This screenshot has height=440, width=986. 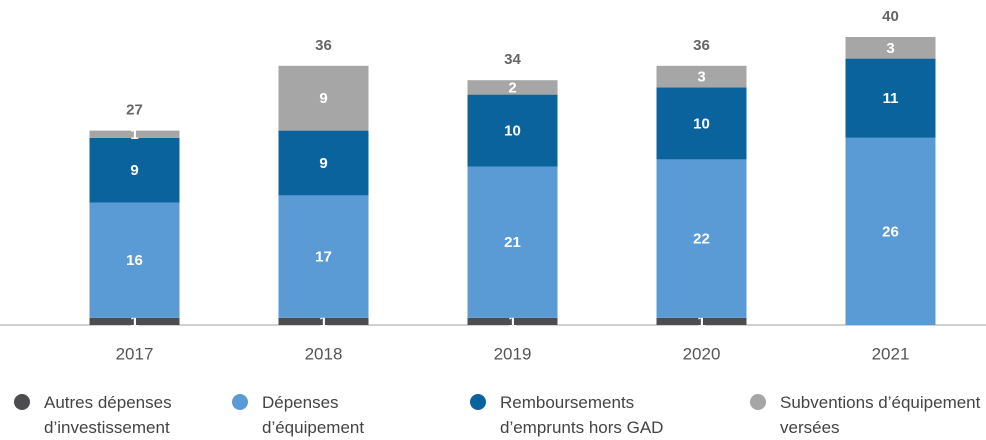 I want to click on data-label: 21, so click(x=512, y=242).